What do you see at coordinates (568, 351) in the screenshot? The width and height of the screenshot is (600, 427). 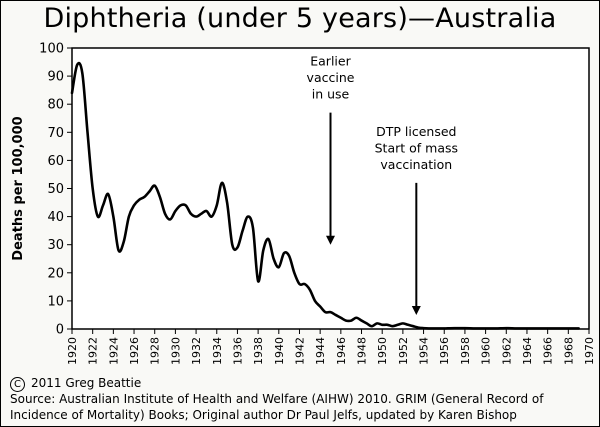 I see `x-tick-label: 1968` at bounding box center [568, 351].